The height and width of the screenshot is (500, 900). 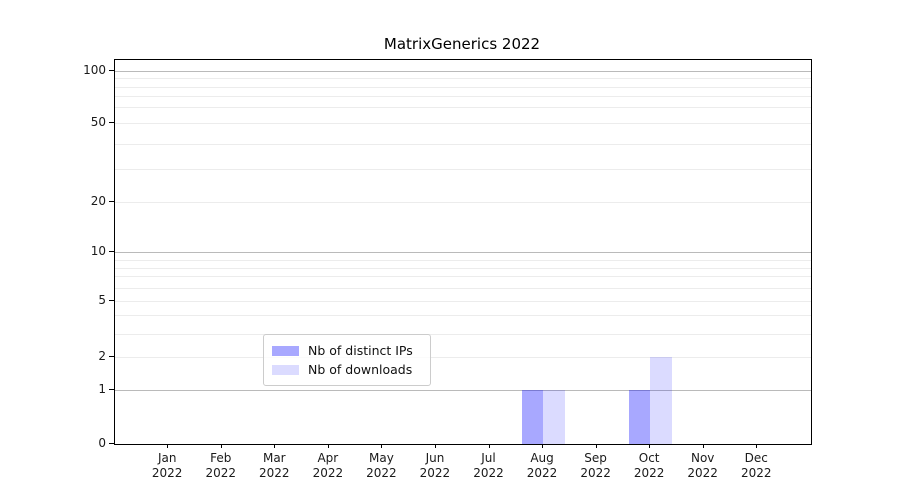 I want to click on x-tick-label: Apr 2022, so click(x=328, y=465).